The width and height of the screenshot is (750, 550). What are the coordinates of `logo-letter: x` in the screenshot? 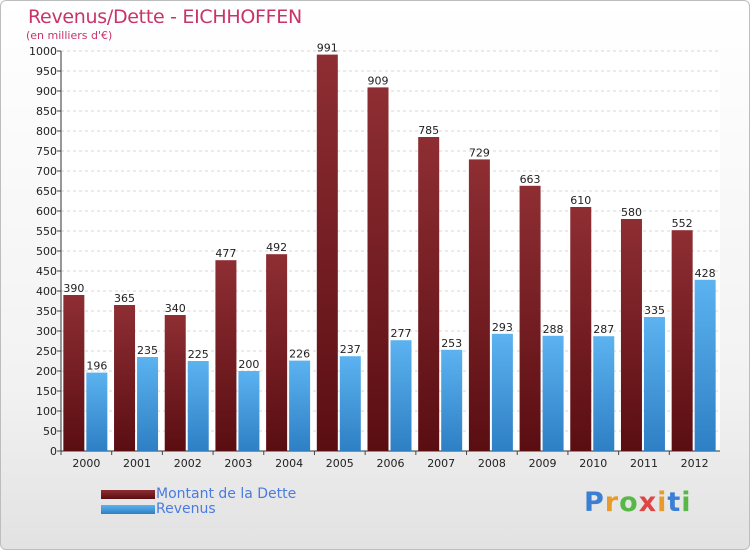 It's located at (648, 502).